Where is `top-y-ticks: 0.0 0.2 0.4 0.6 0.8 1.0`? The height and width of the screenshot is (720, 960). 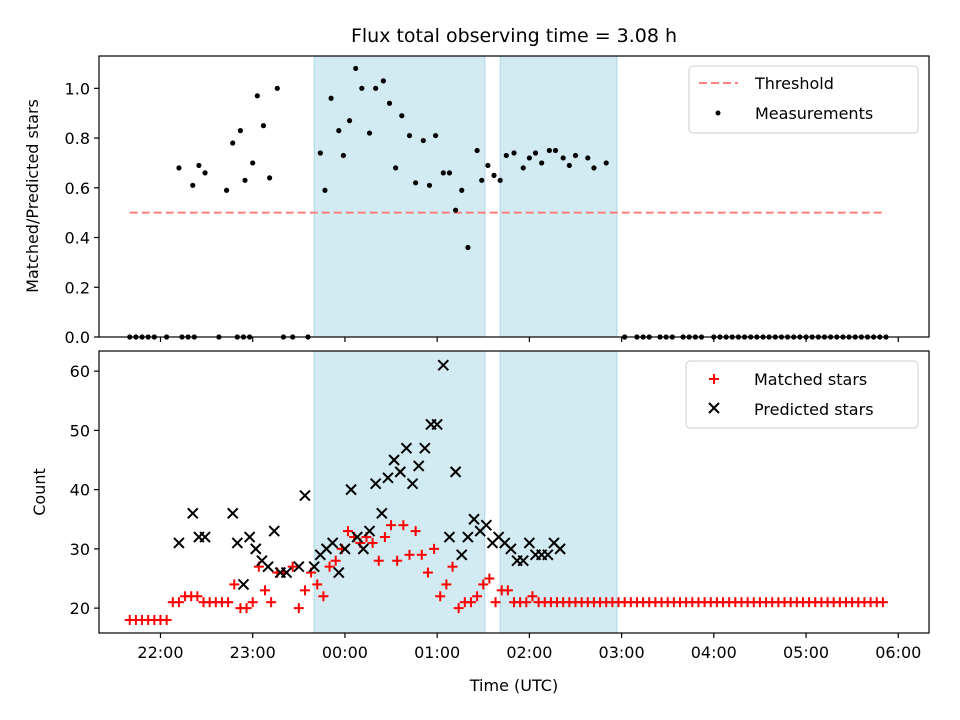 top-y-ticks: 0.0 0.2 0.4 0.6 0.8 1.0 is located at coordinates (82, 213).